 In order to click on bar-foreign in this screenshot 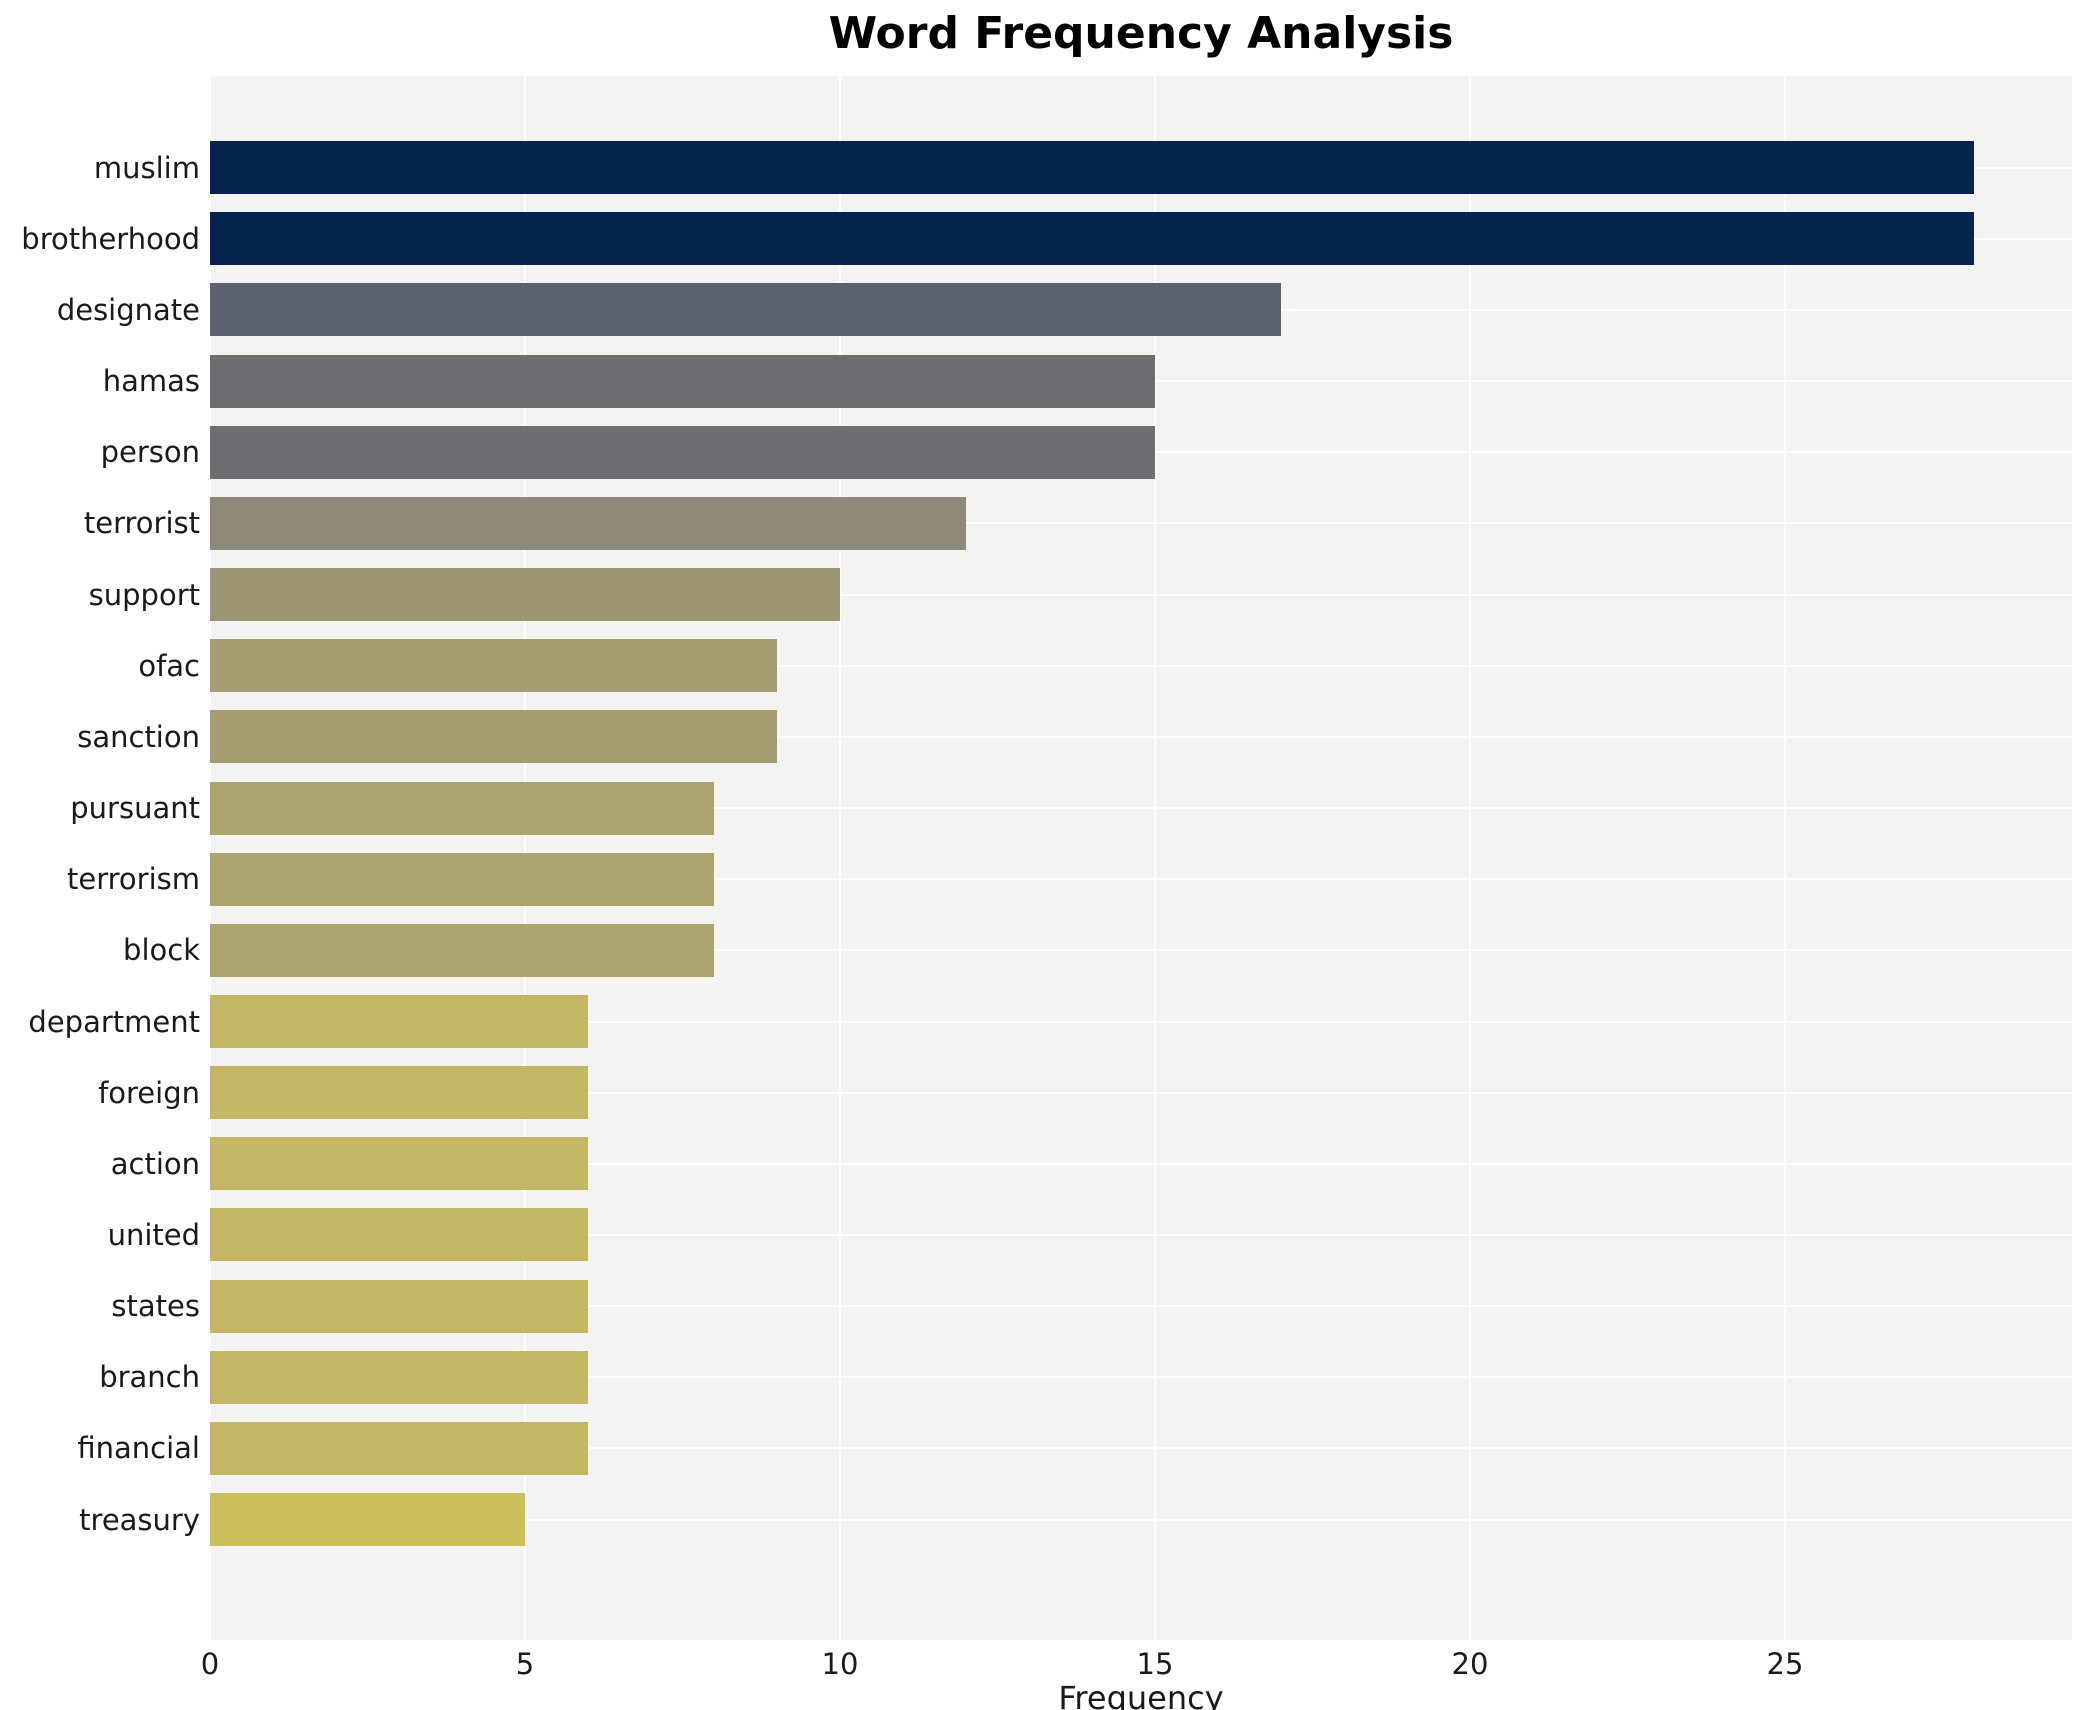, I will do `click(399, 1093)`.